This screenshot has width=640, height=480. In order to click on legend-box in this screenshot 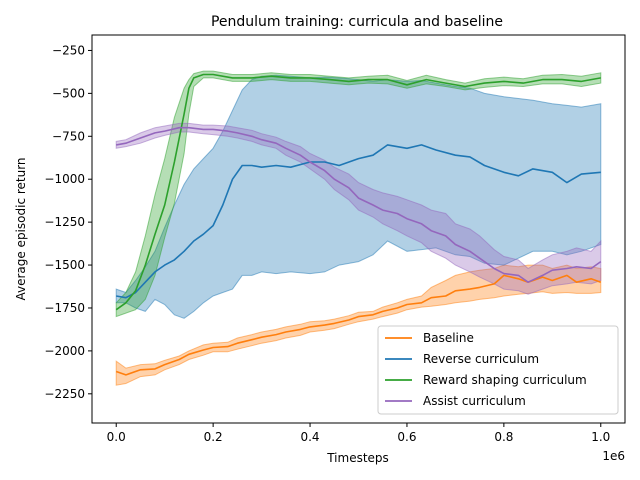, I will do `click(498, 370)`.